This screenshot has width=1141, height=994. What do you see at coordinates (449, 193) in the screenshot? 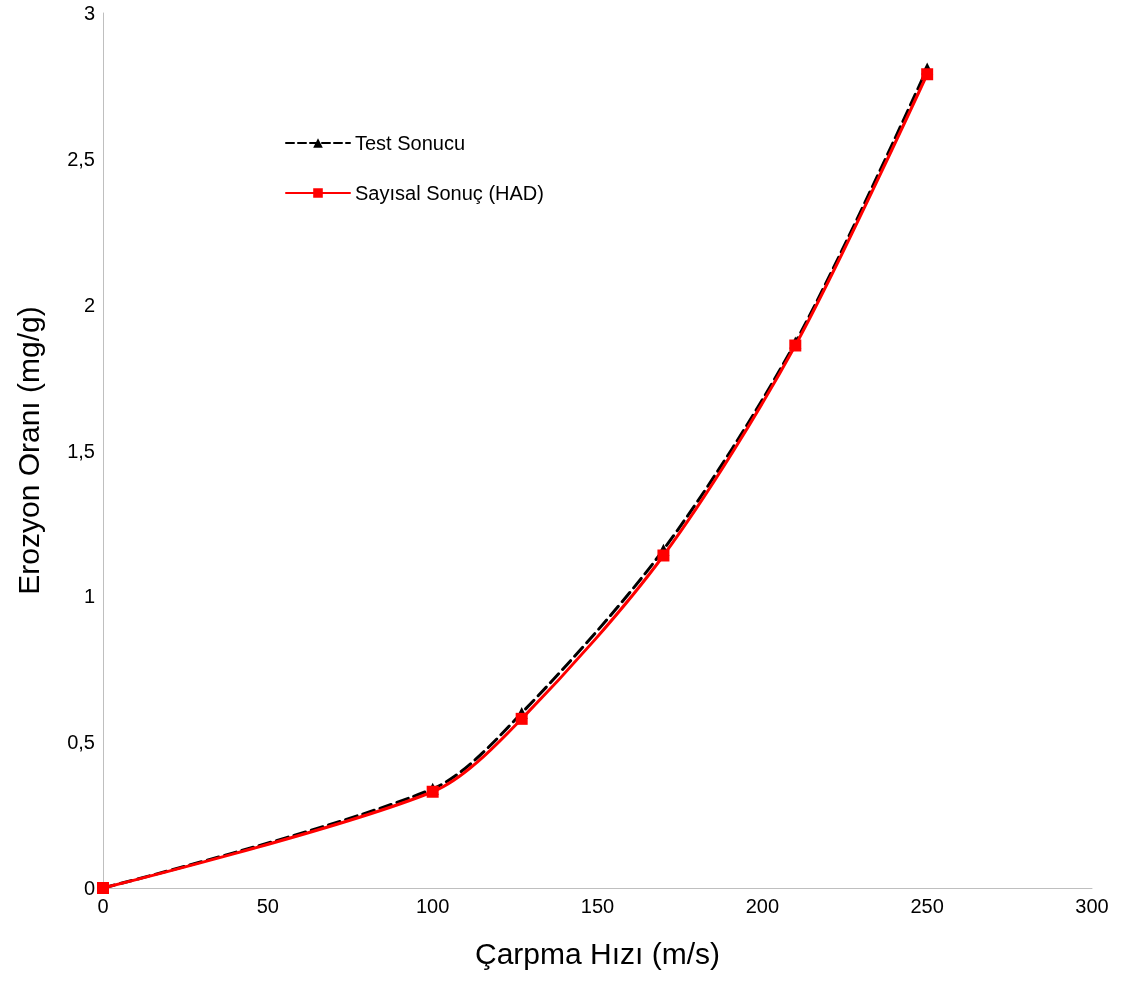
I see `legend-label: Sayısal Sonuç (HAD)` at bounding box center [449, 193].